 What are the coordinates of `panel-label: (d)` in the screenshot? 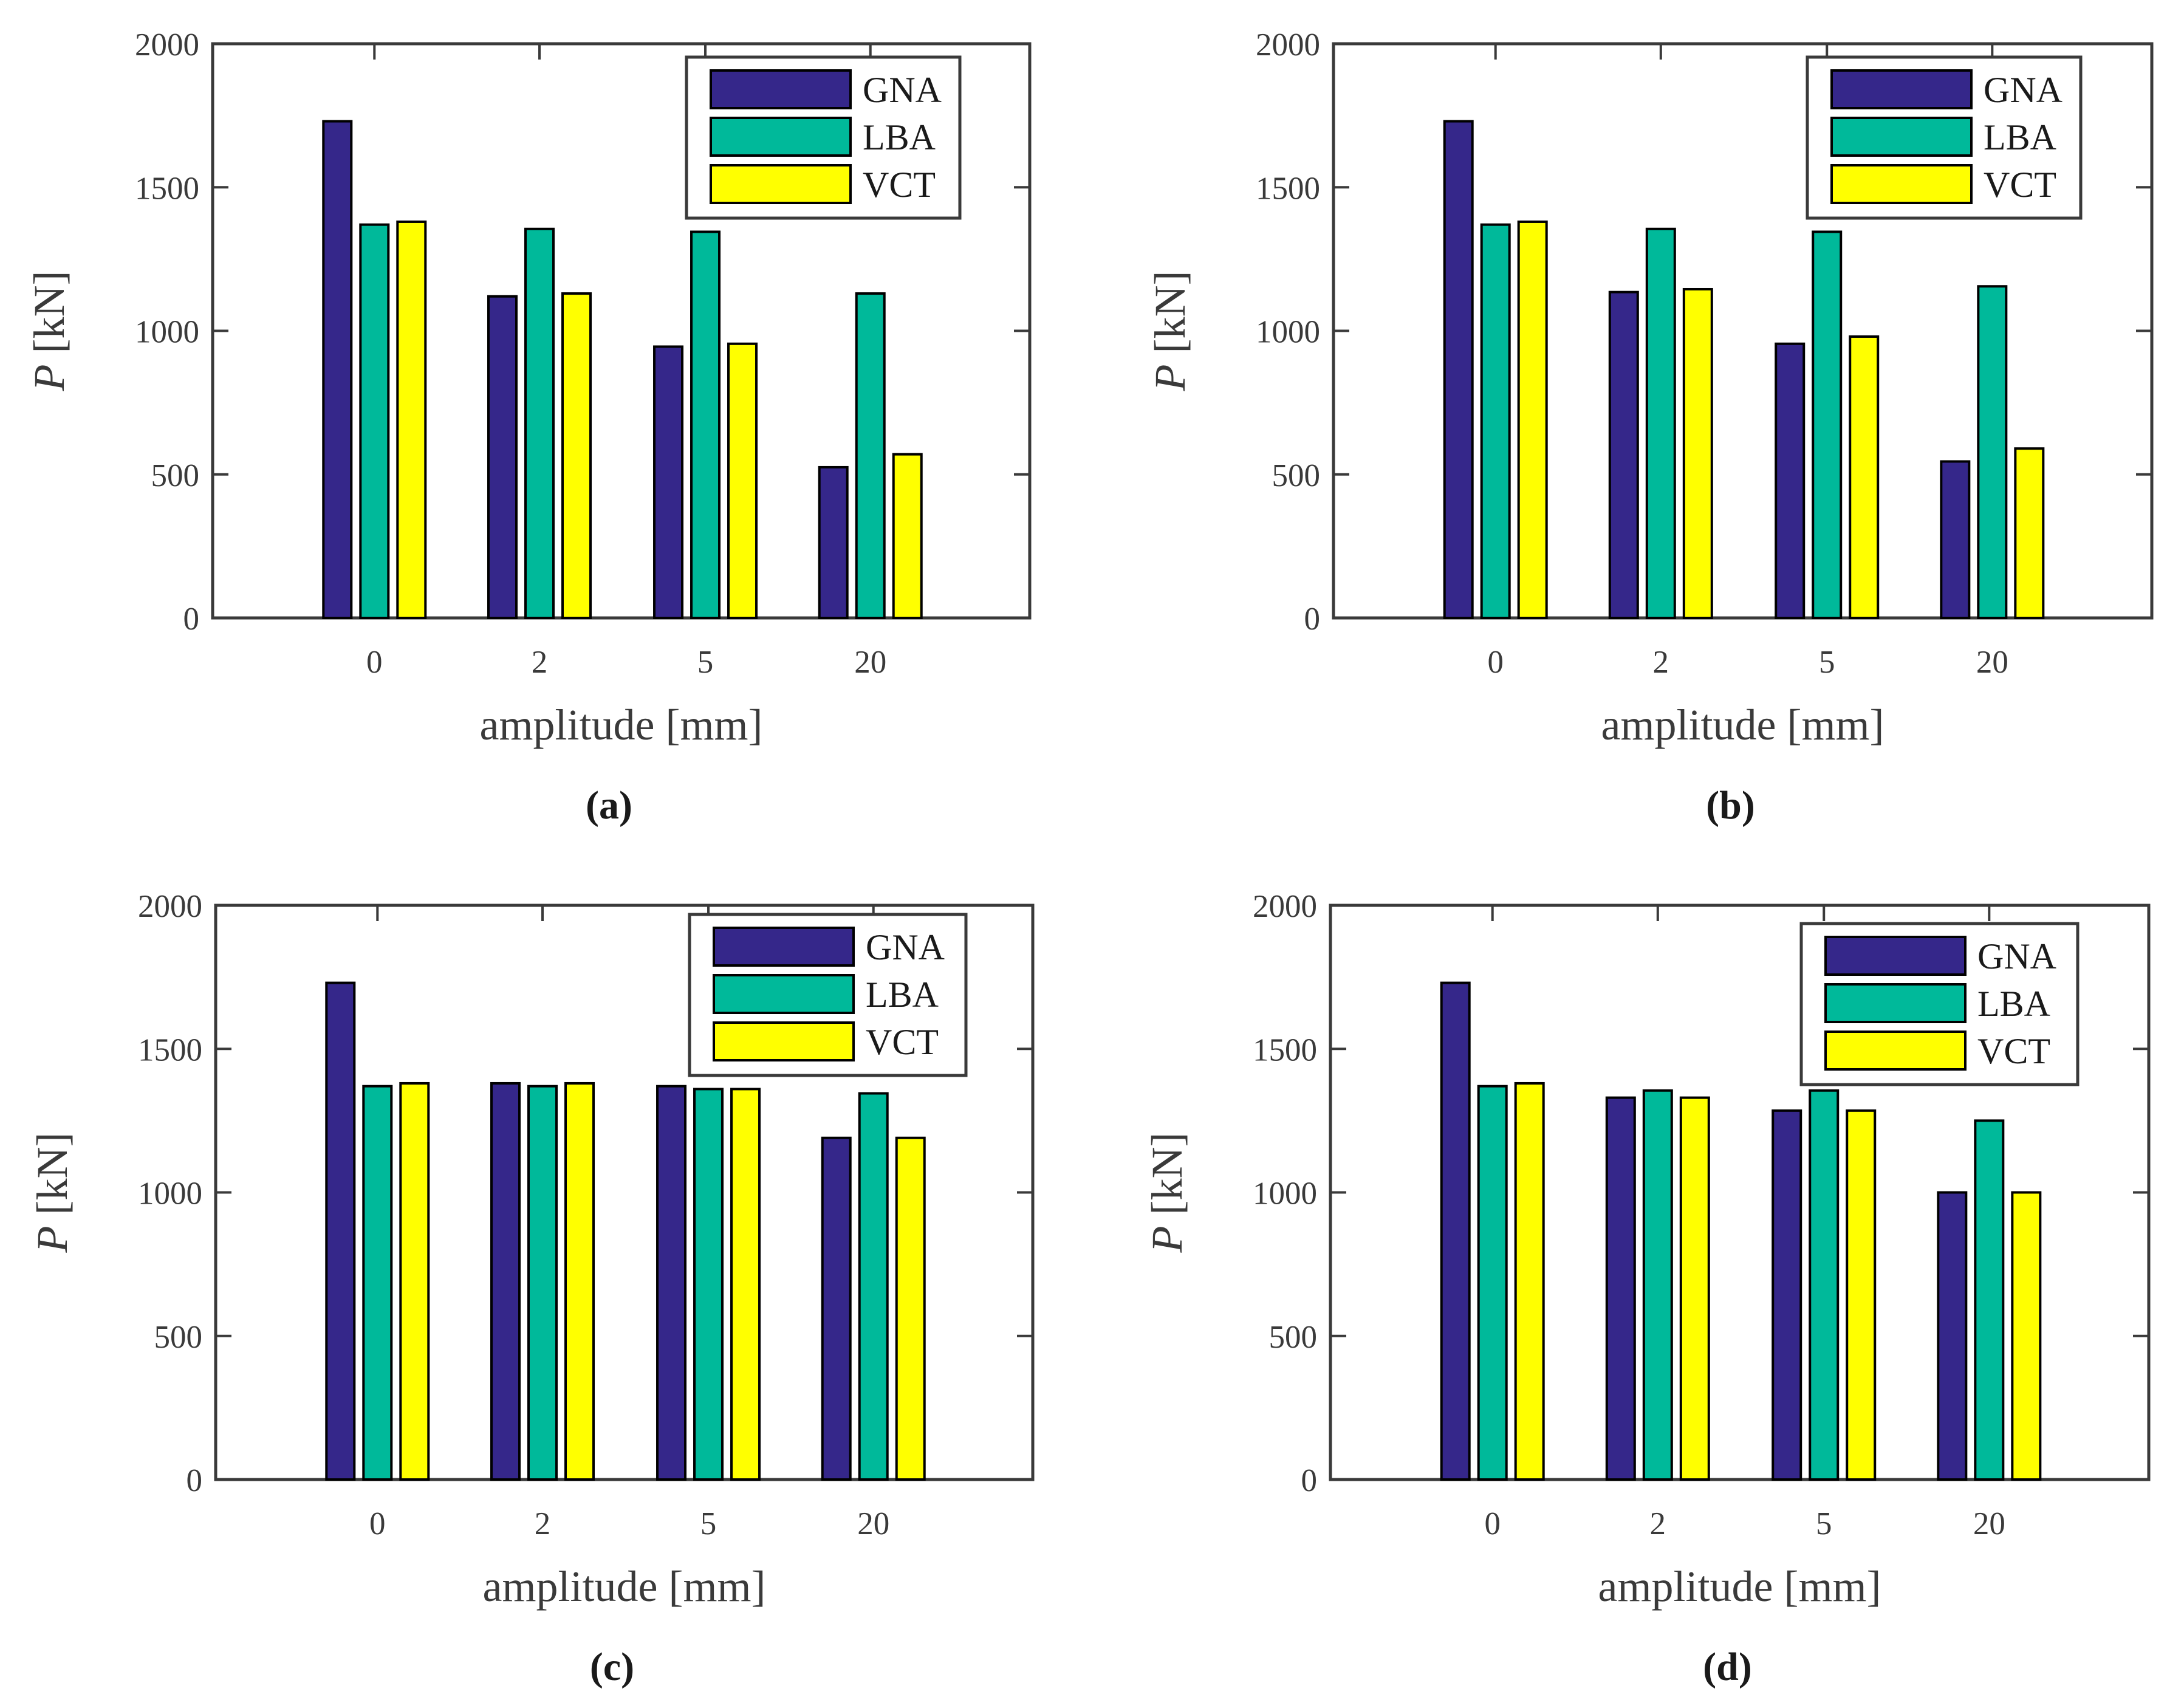 It's located at (1727, 1667).